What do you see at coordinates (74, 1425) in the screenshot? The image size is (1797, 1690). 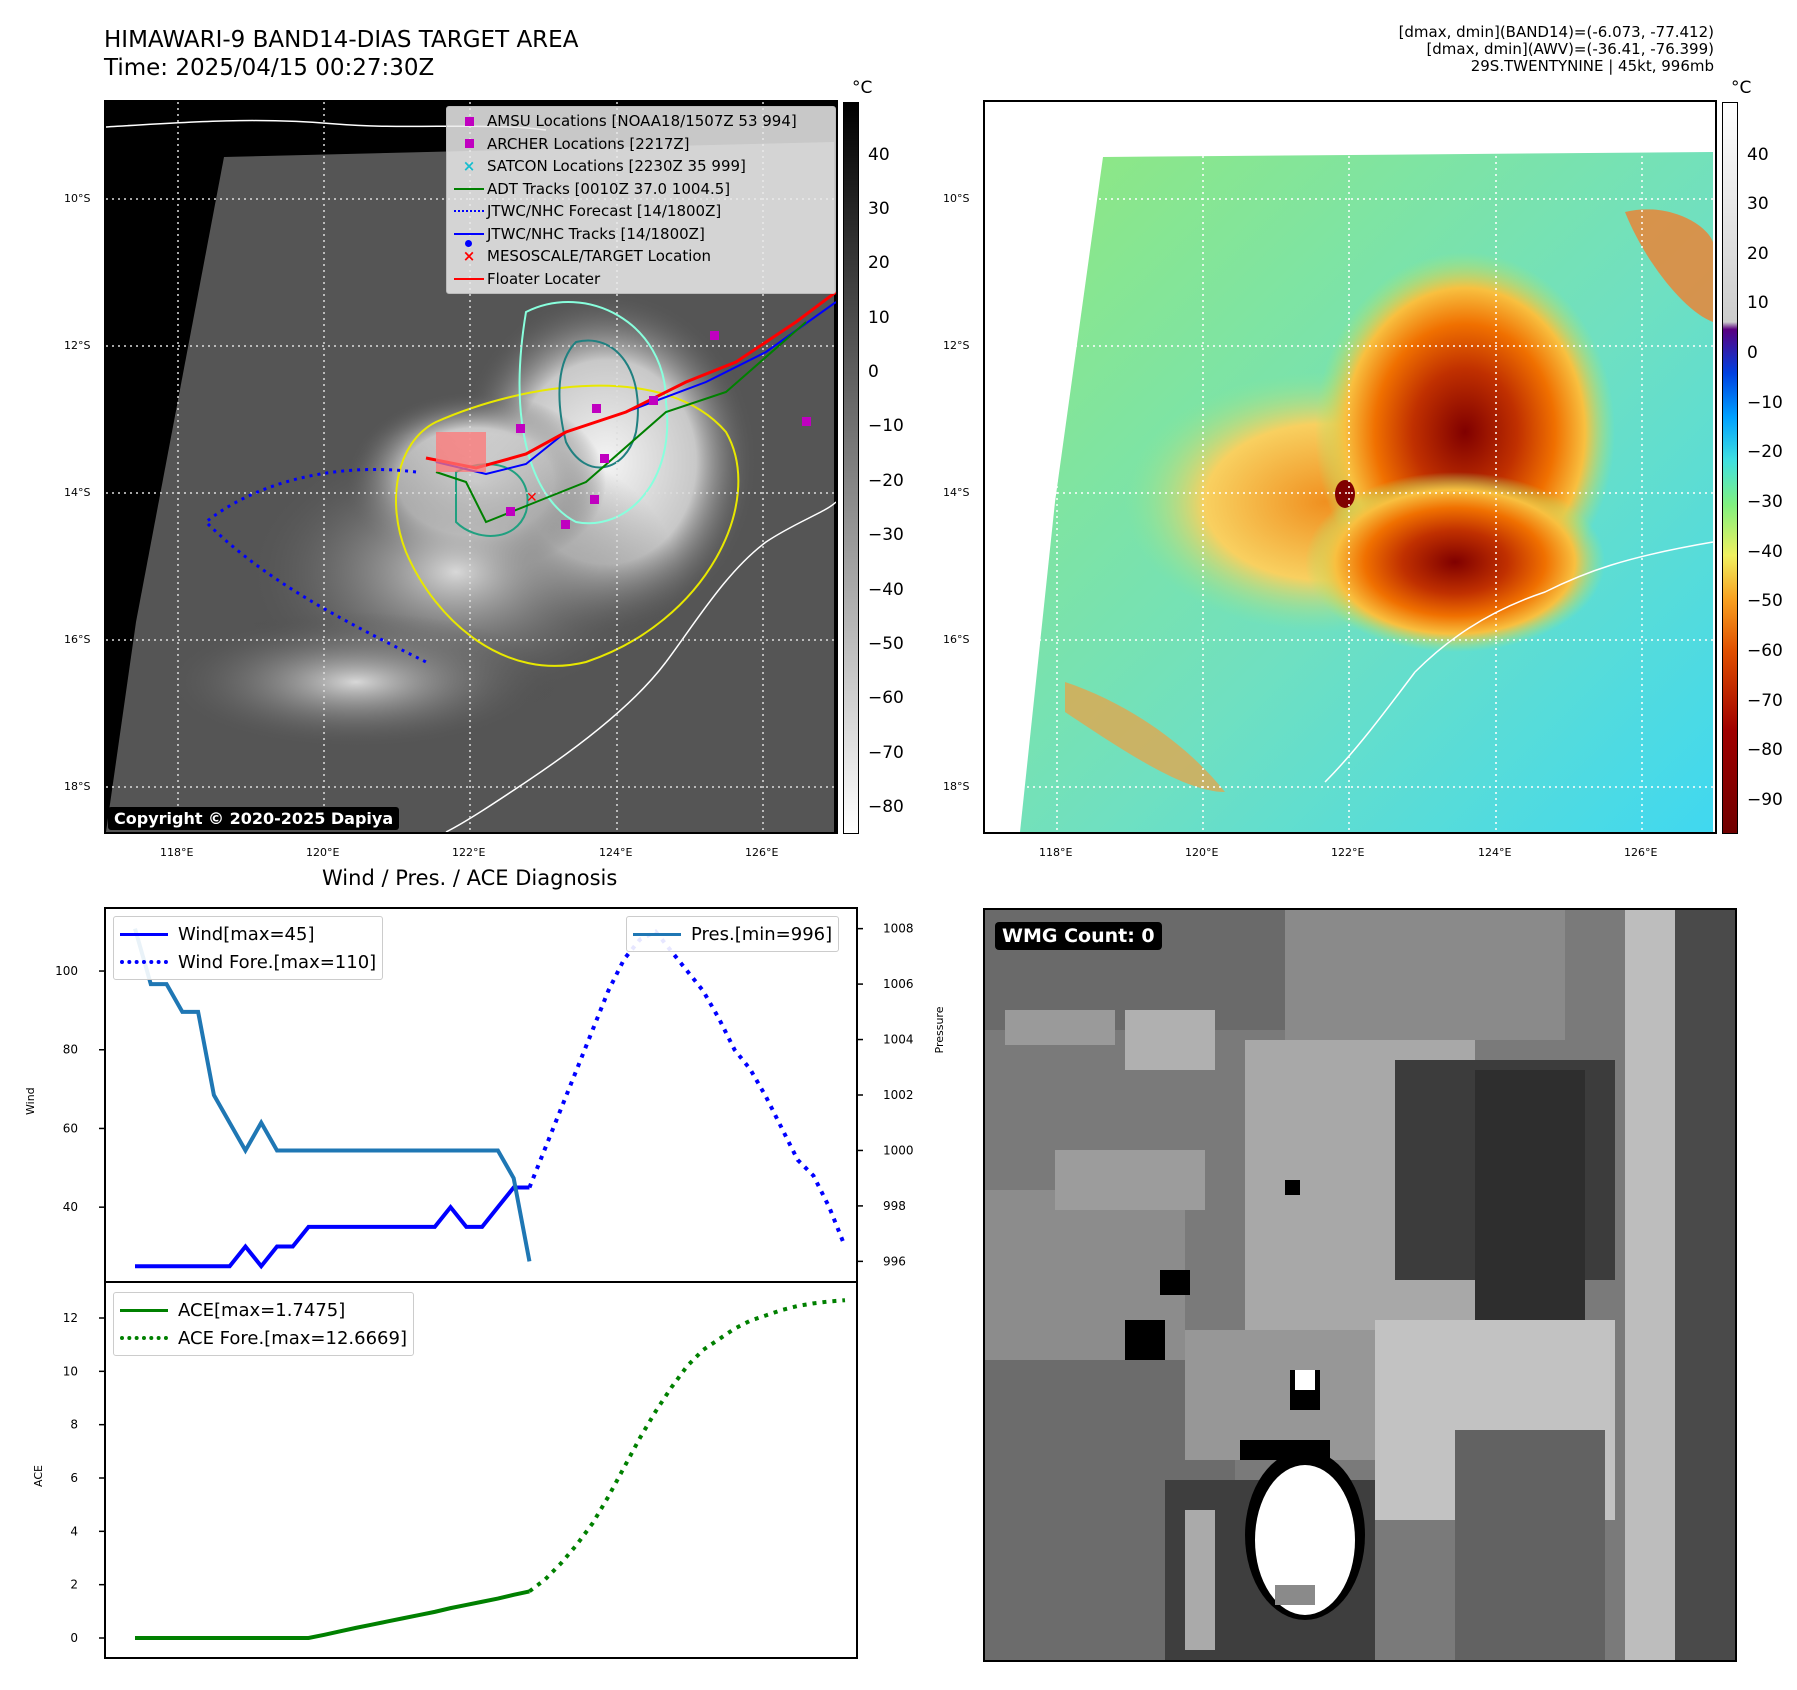 I see `ace-ytick-label-4: 8` at bounding box center [74, 1425].